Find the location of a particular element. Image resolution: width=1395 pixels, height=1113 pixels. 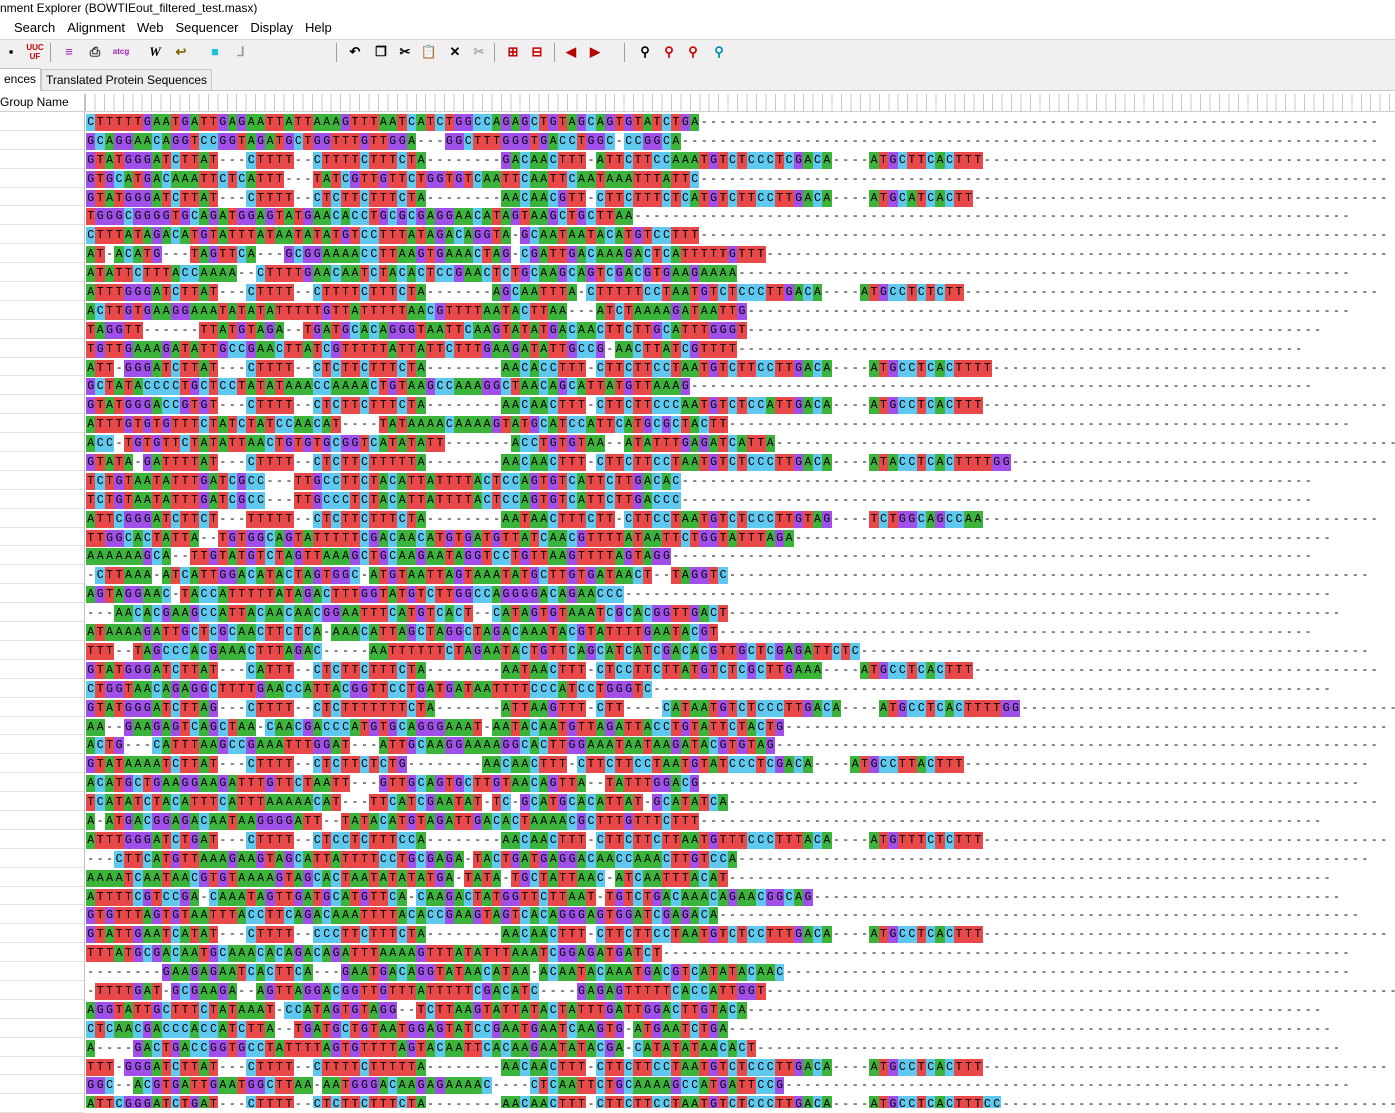

tree-icon: ⅃ is located at coordinates (241, 51).